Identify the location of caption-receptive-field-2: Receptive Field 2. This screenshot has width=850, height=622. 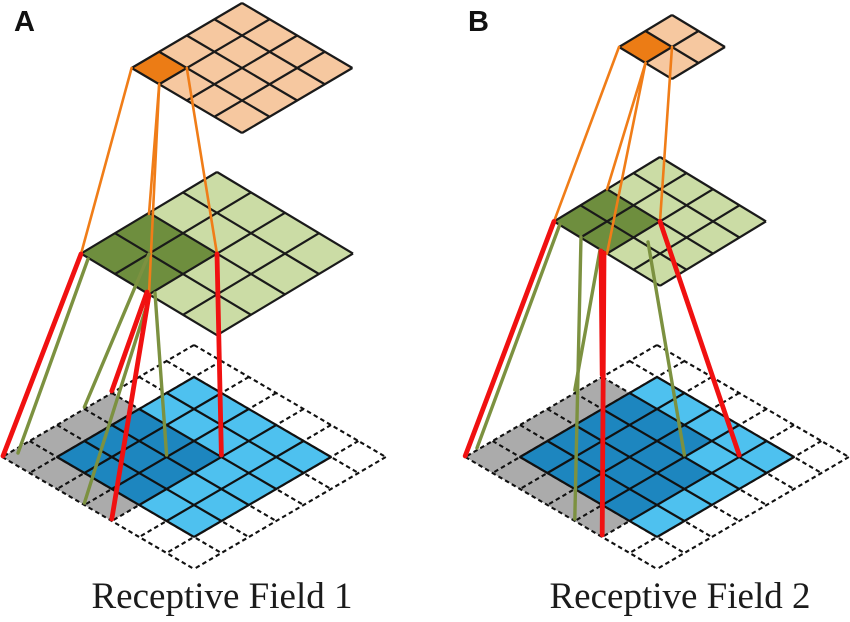
(680, 596).